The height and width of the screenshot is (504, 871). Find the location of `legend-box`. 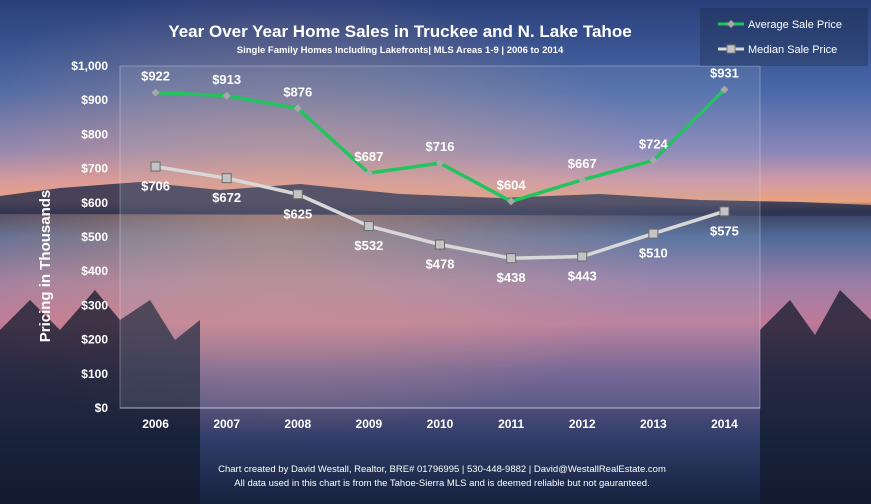

legend-box is located at coordinates (784, 37).